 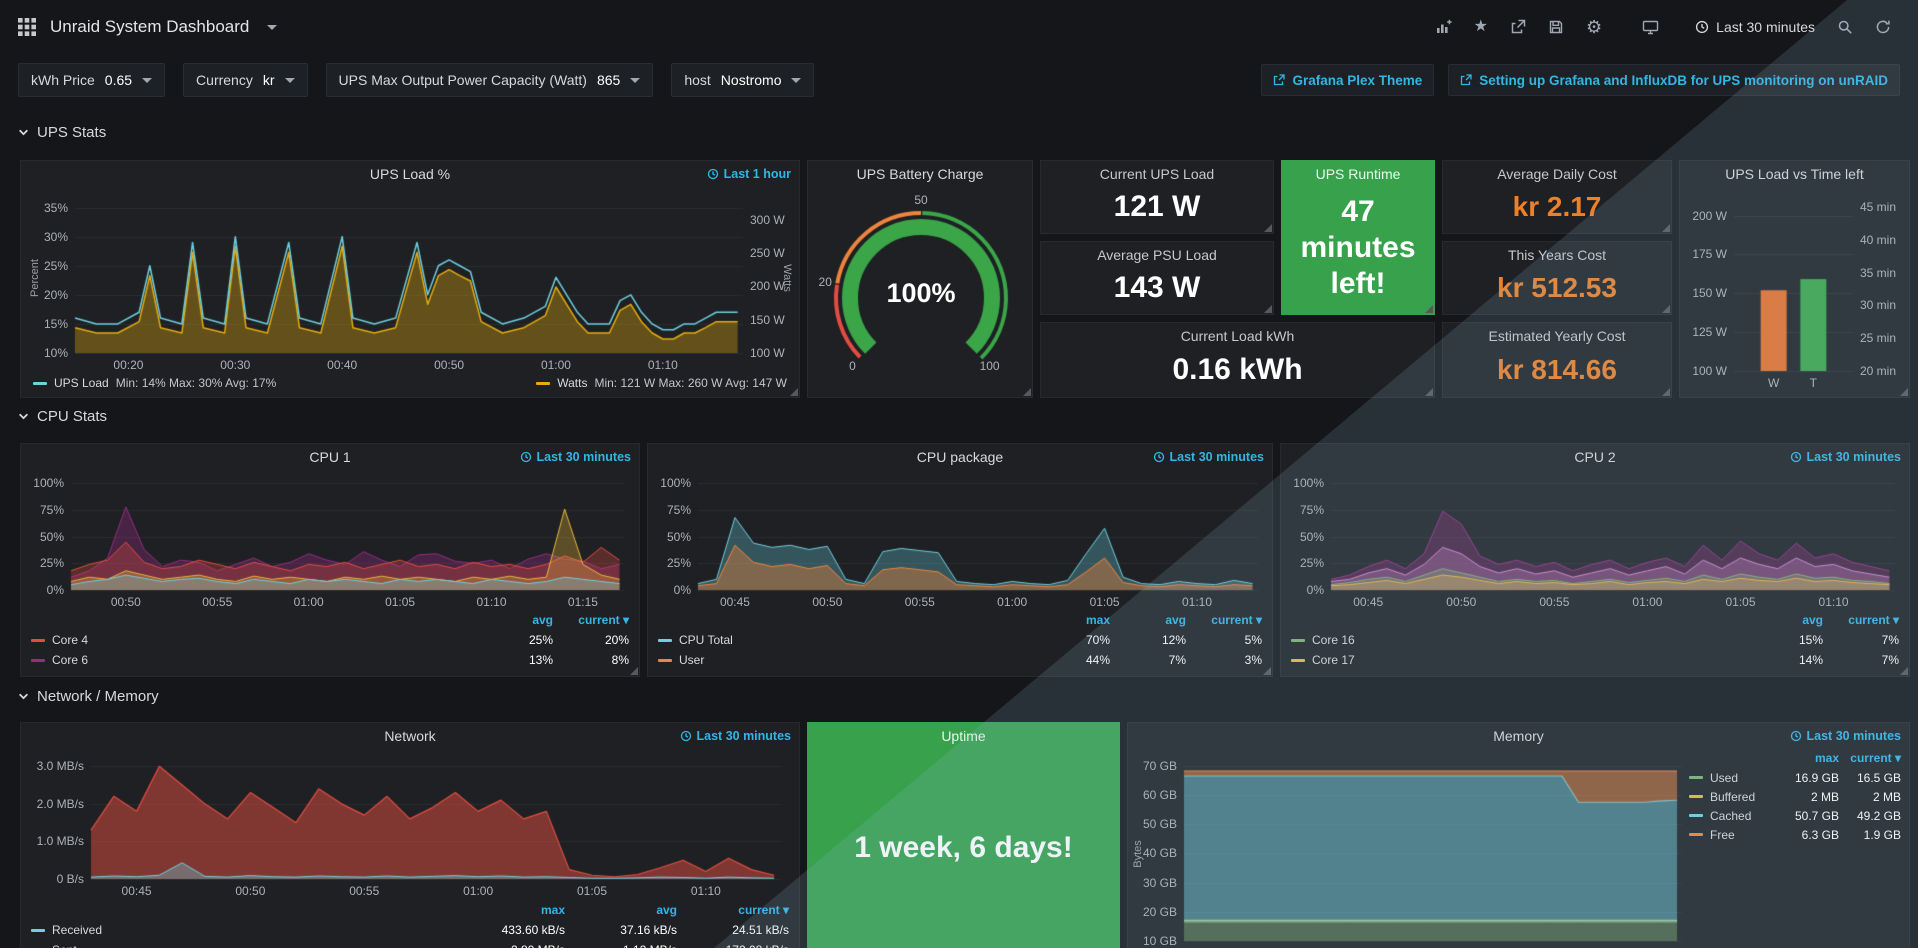 What do you see at coordinates (692, 660) in the screenshot?
I see `legend-label: User` at bounding box center [692, 660].